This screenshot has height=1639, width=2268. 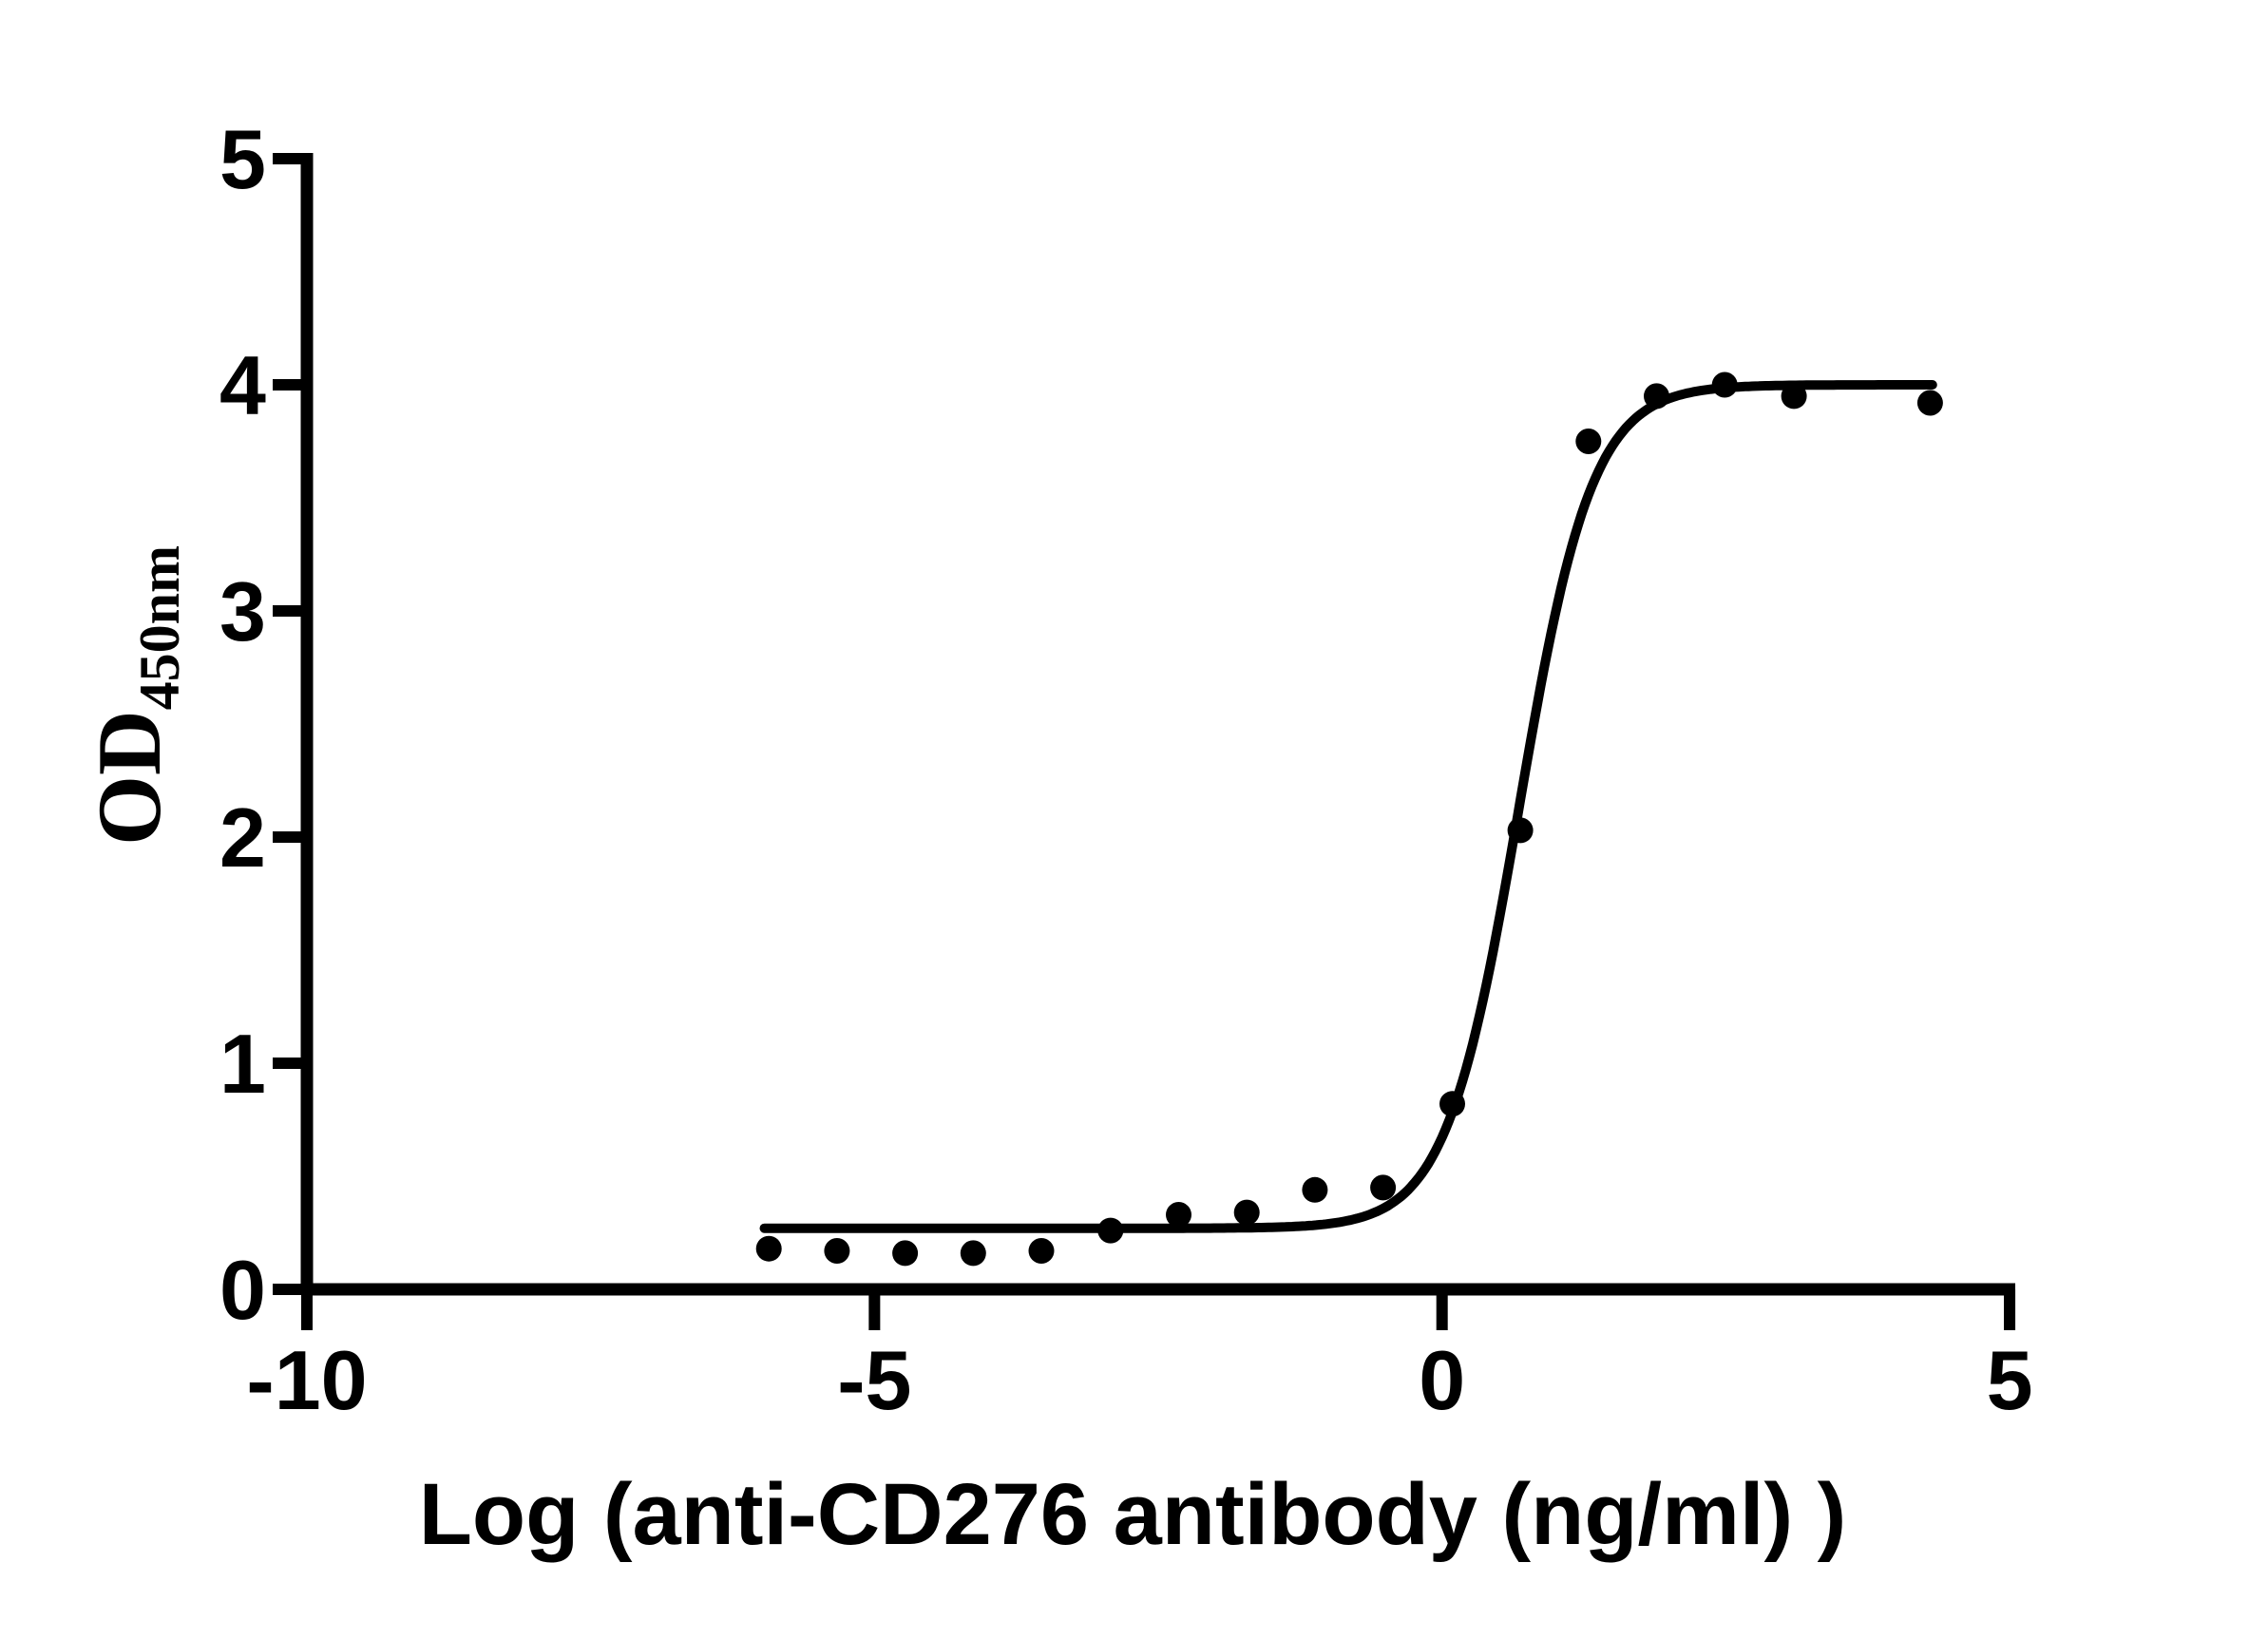 I want to click on y-tick-label: 4, so click(x=242, y=385).